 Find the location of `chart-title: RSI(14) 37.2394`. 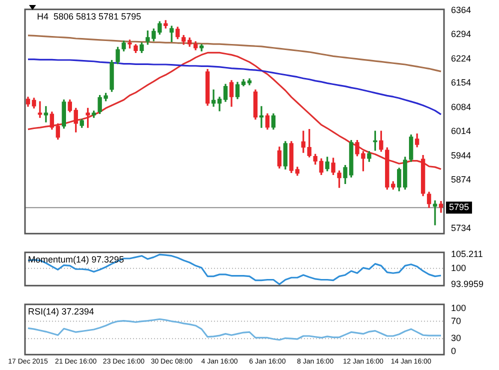

chart-title: RSI(14) 37.2394 is located at coordinates (61, 311).